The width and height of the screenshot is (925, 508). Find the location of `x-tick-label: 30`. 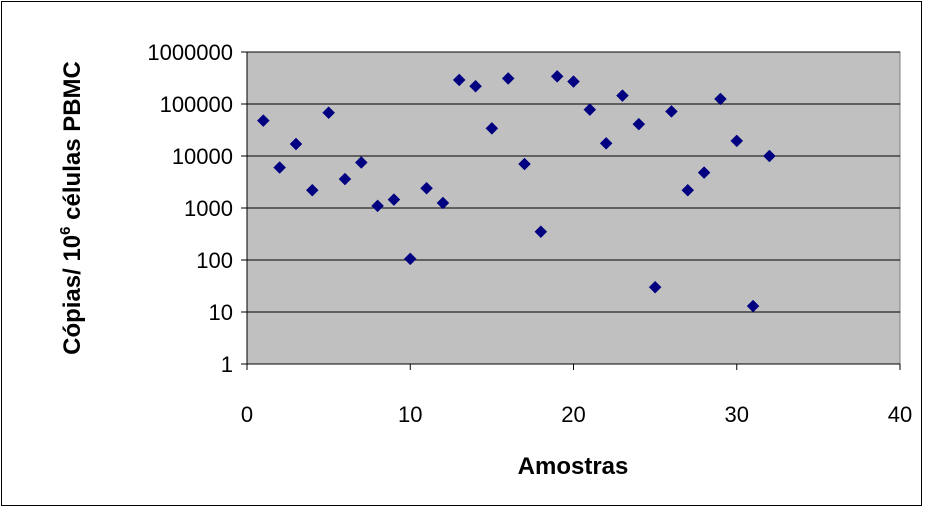

x-tick-label: 30 is located at coordinates (737, 414).